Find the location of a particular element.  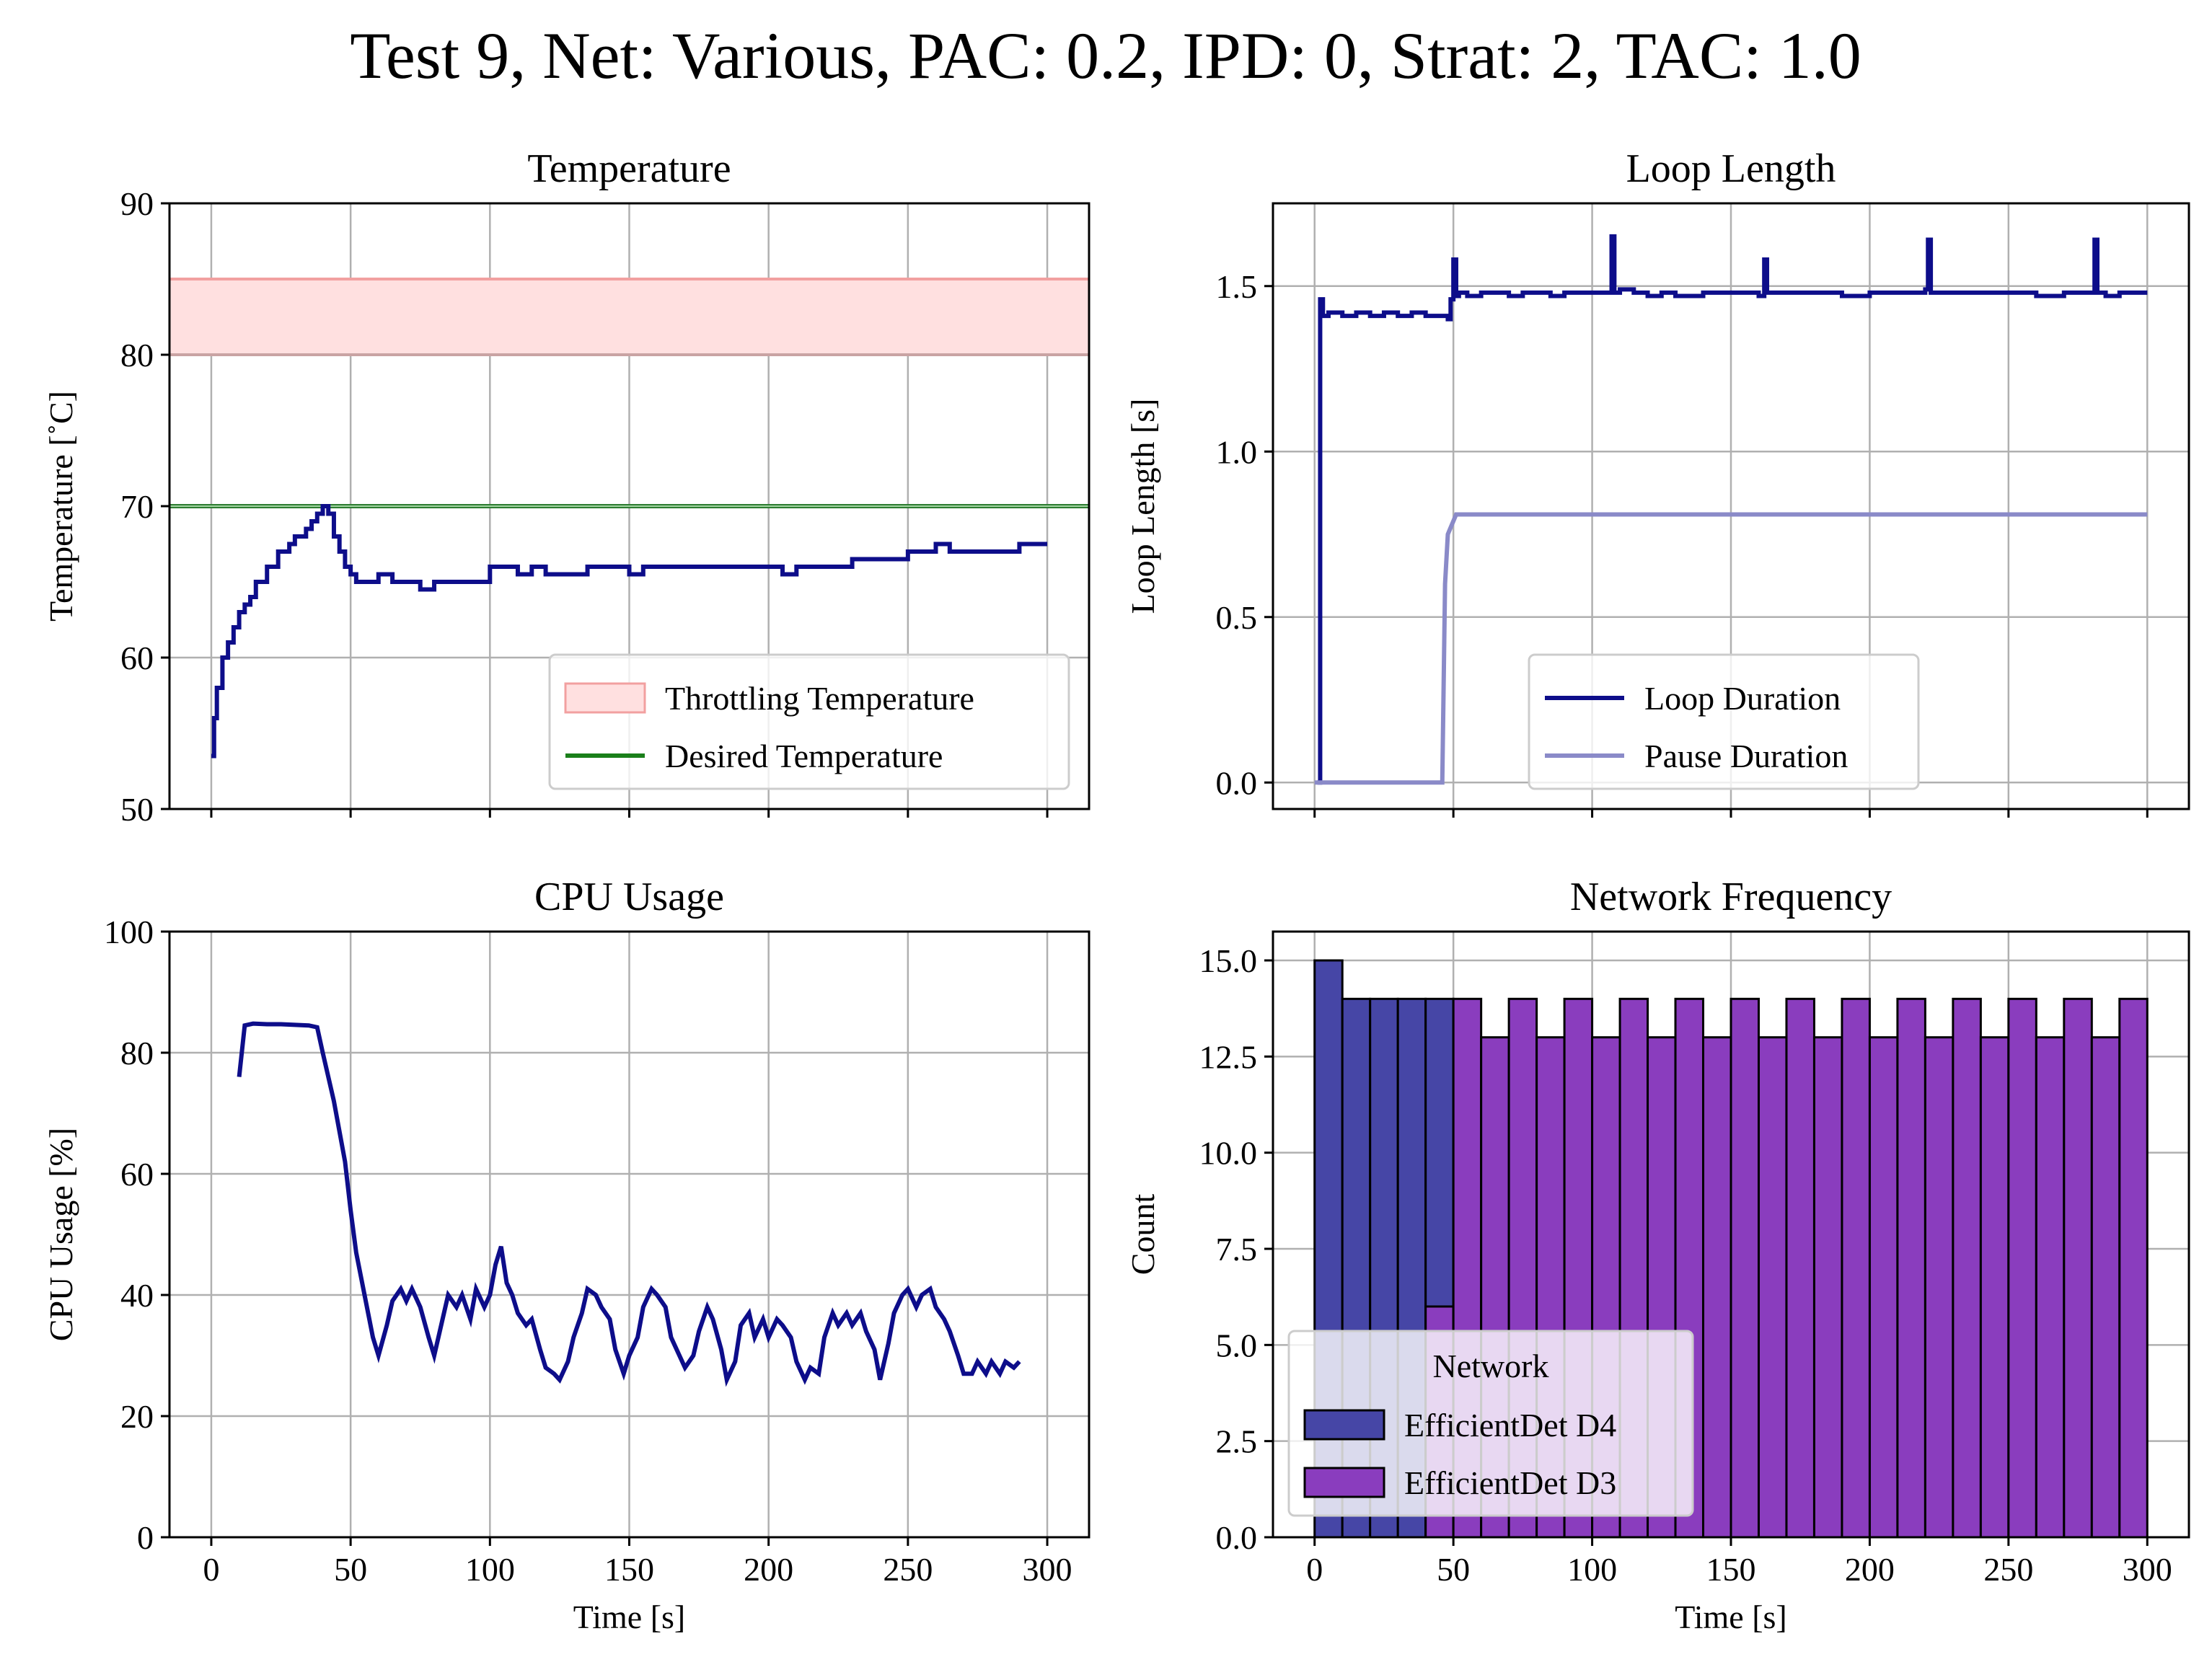

series-line-temperature is located at coordinates (629, 631).